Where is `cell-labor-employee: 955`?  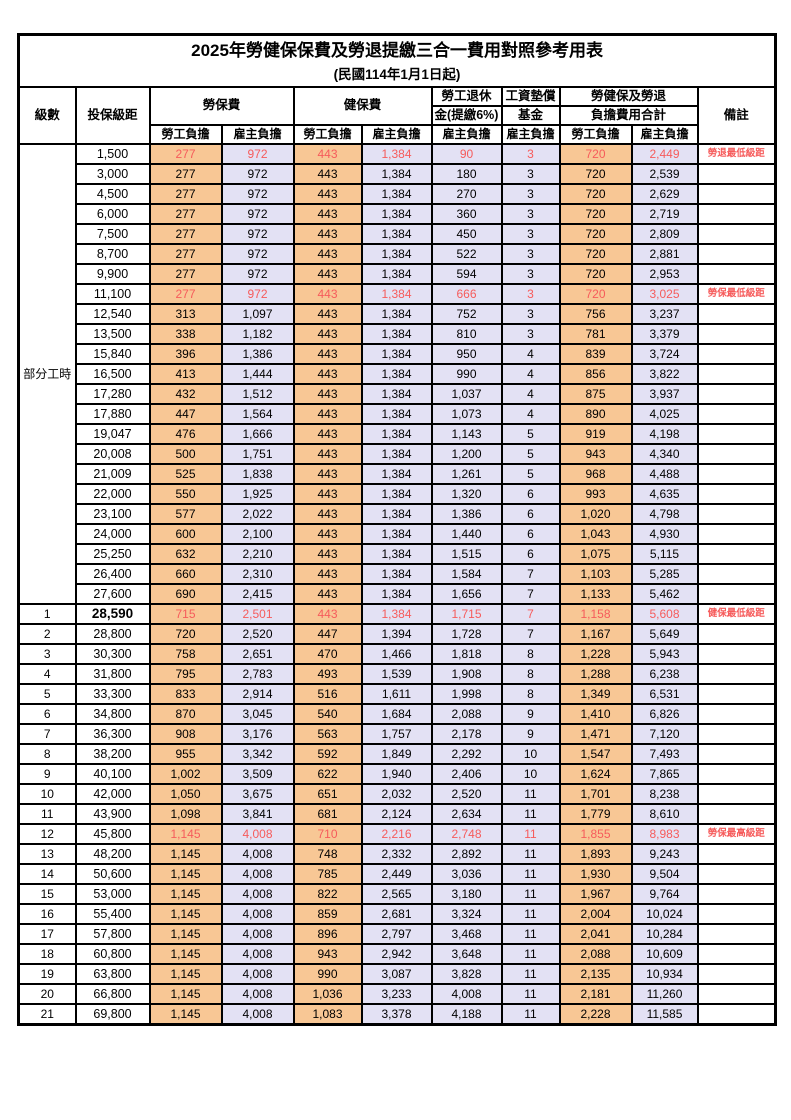
cell-labor-employee: 955 is located at coordinates (185, 753).